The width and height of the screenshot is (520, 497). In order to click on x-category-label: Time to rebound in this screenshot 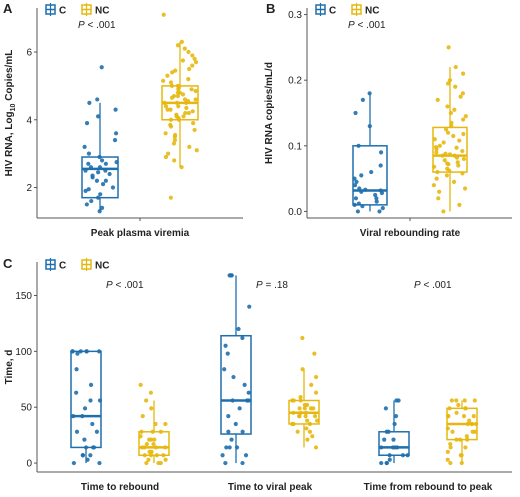, I will do `click(120, 487)`.